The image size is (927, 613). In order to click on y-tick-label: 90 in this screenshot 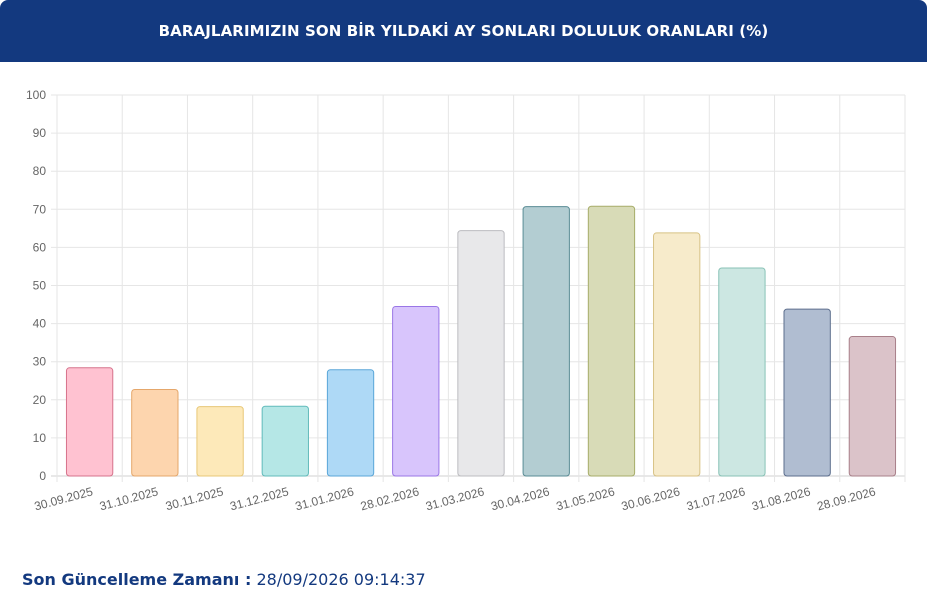, I will do `click(40, 133)`.